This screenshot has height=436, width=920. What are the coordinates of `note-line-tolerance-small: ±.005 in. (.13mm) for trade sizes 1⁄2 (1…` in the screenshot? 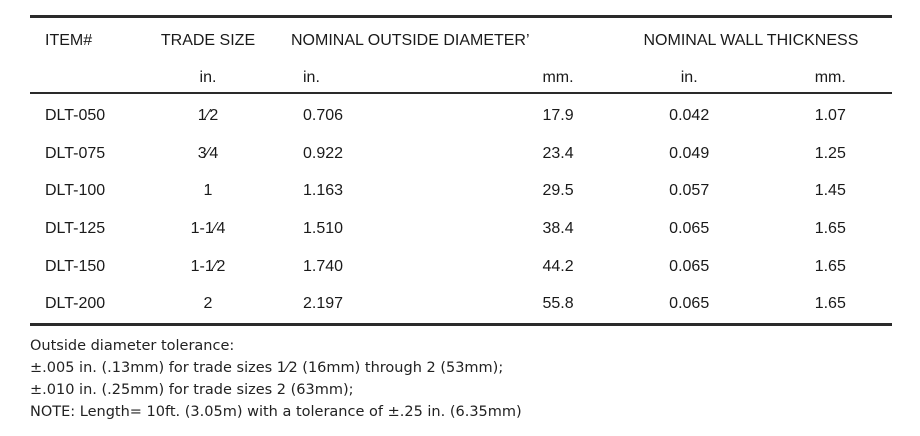 It's located at (267, 368).